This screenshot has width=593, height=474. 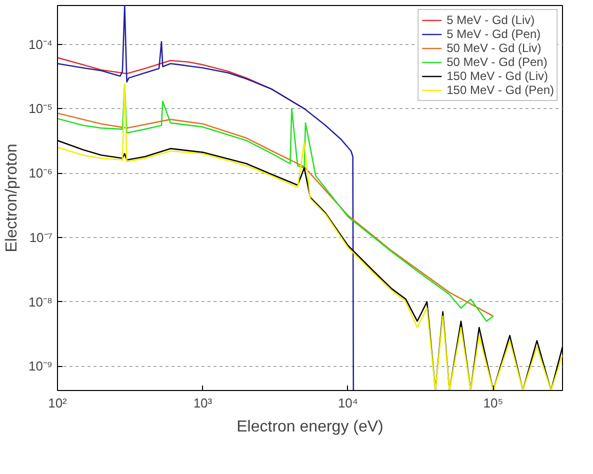 I want to click on y-axis-title: Electron/proton, so click(x=11, y=198).